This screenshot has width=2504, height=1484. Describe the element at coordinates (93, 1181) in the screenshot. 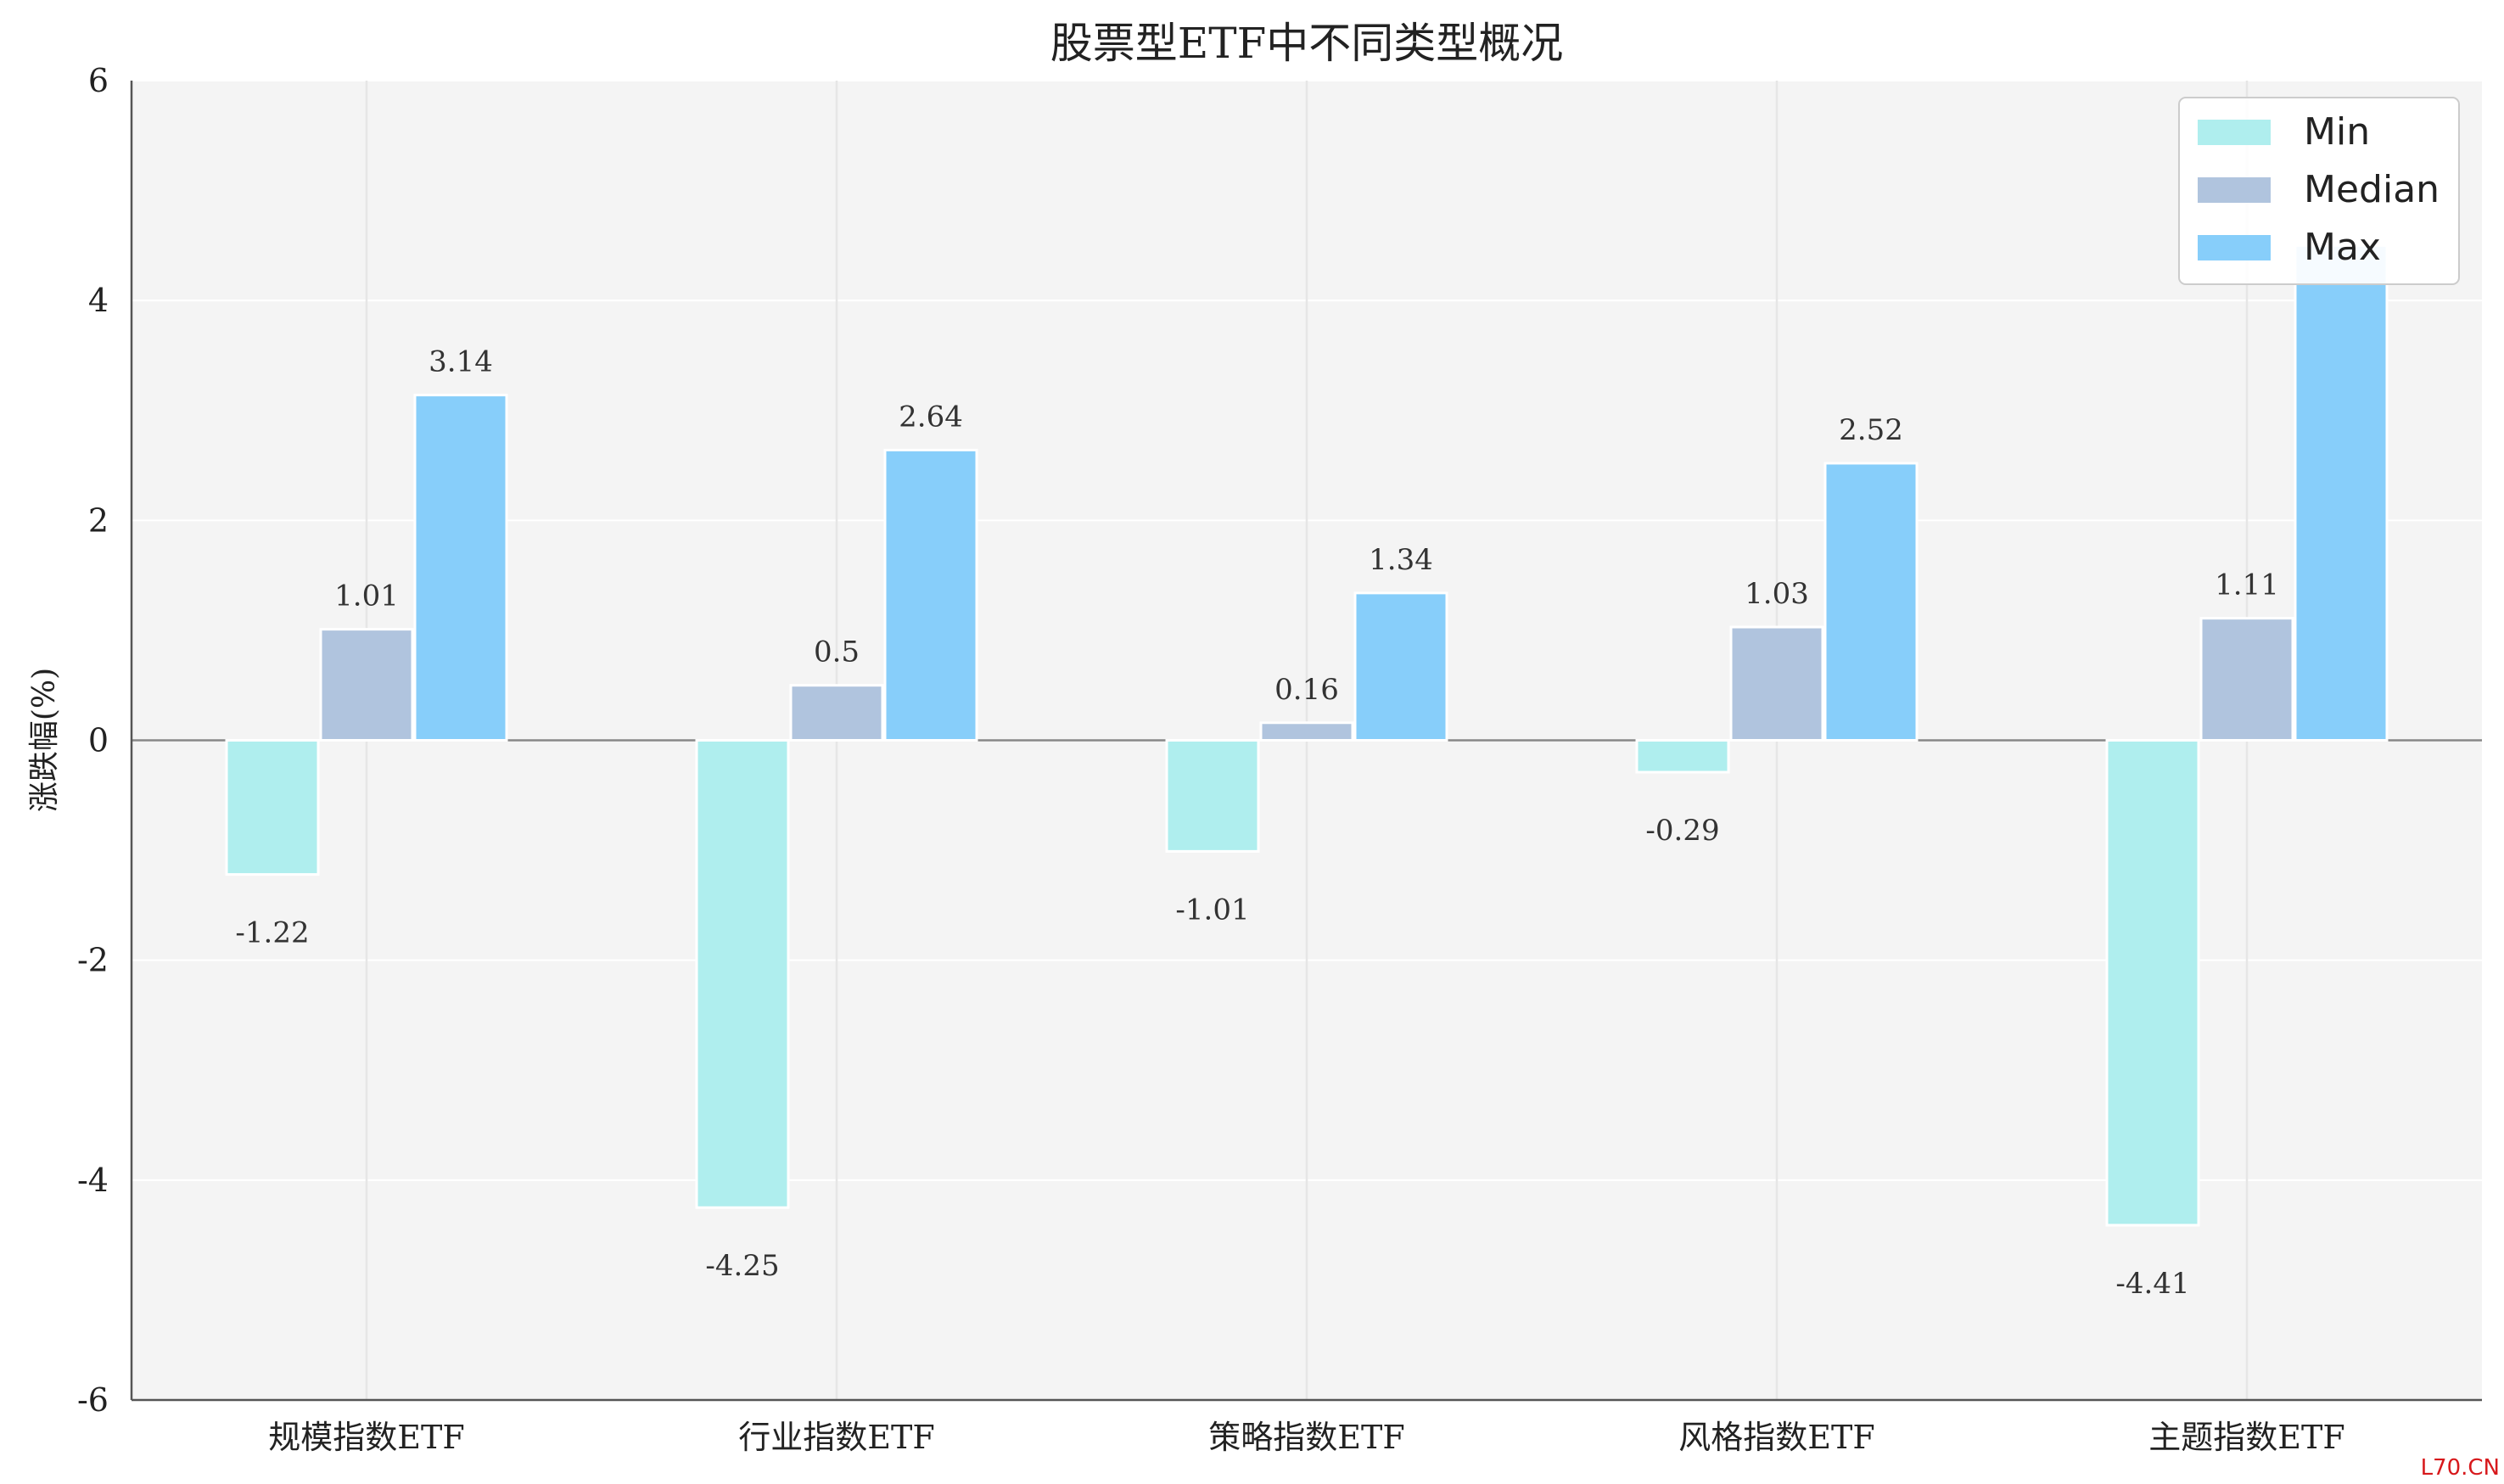

I see `y-tick-label: -4` at that location.